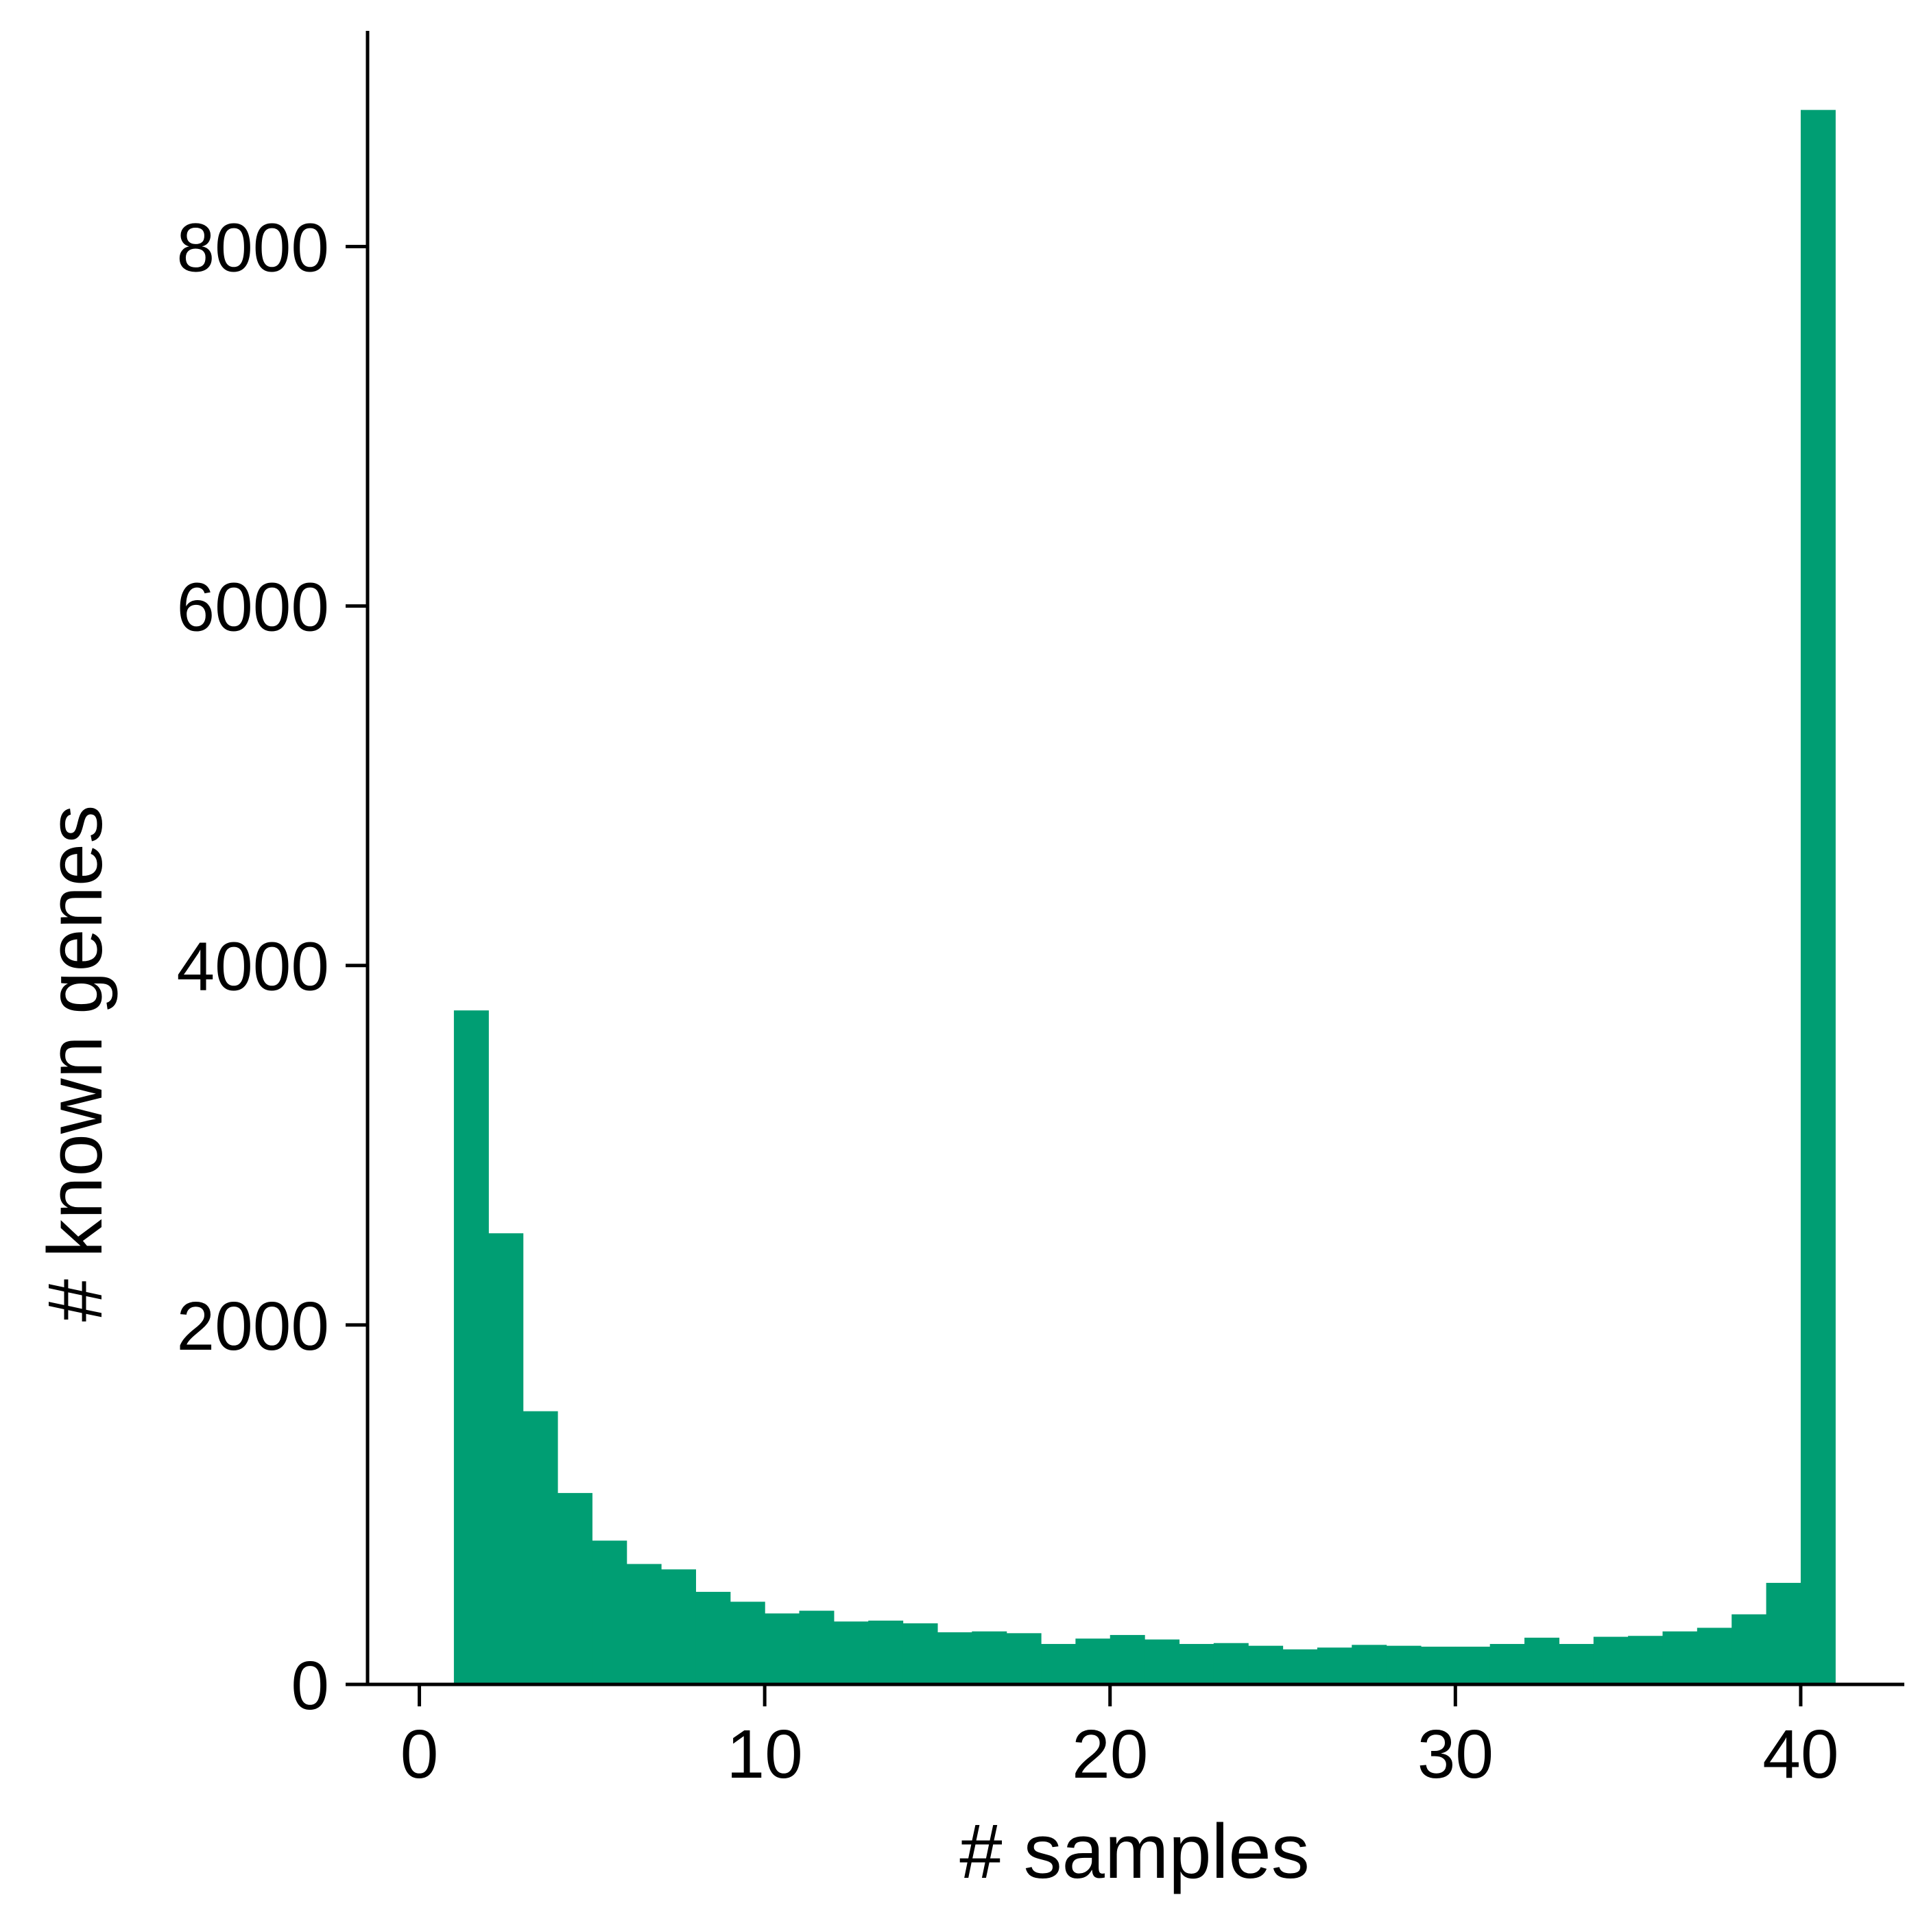  Describe the element at coordinates (1110, 1754) in the screenshot. I see `x-tick-label: 20` at that location.